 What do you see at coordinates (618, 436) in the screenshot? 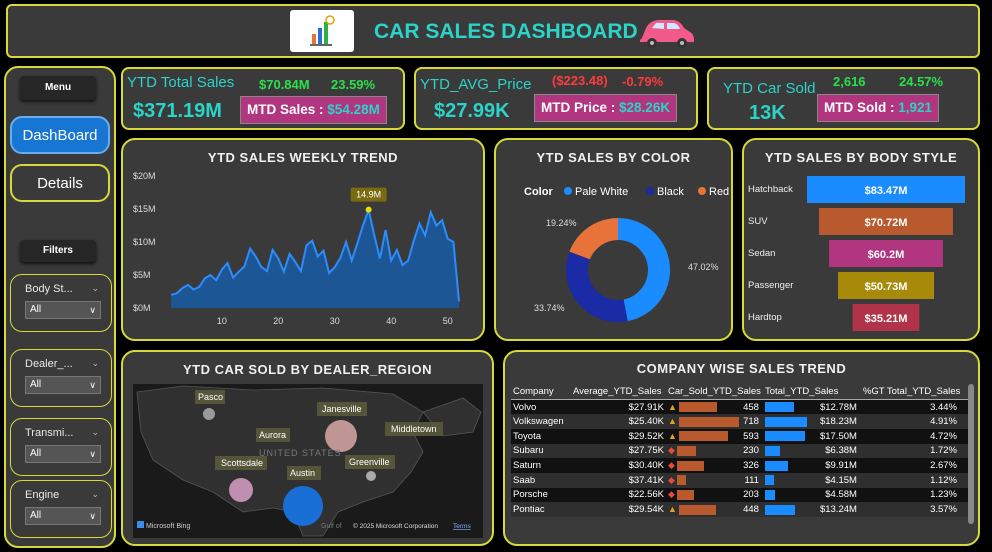
I see `cell-avg: $29.52K` at bounding box center [618, 436].